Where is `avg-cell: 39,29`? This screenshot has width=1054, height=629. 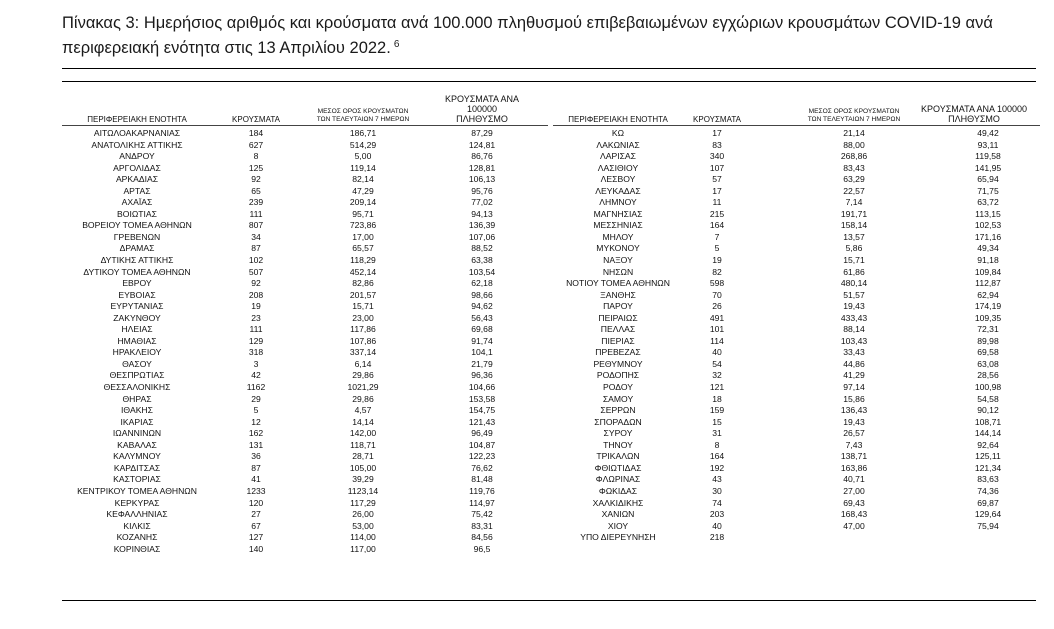 avg-cell: 39,29 is located at coordinates (363, 479).